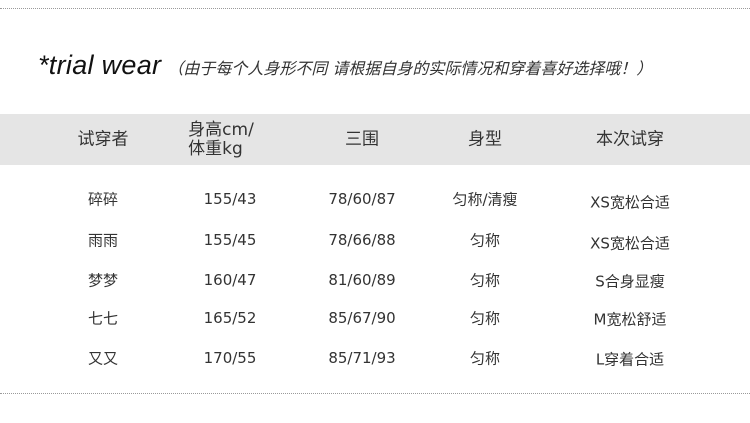  What do you see at coordinates (100, 65) in the screenshot?
I see `title-english: *trial wear` at bounding box center [100, 65].